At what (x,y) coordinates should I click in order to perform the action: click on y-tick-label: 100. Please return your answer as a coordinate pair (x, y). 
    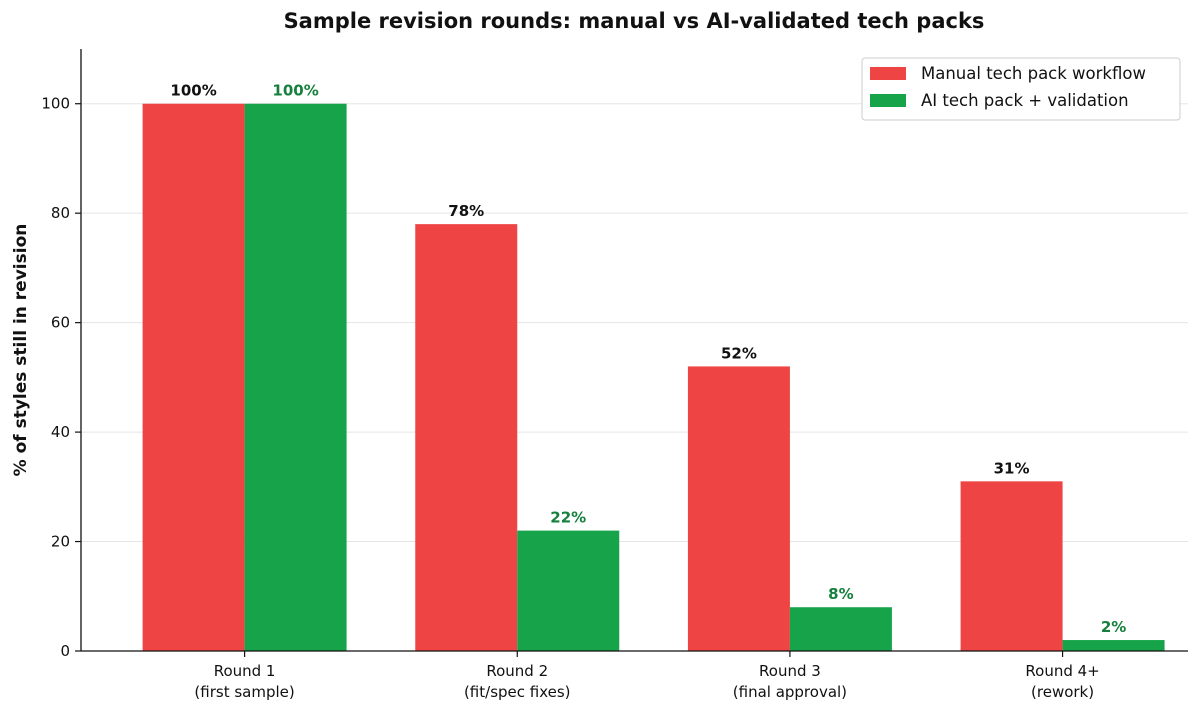
    Looking at the image, I should click on (55, 104).